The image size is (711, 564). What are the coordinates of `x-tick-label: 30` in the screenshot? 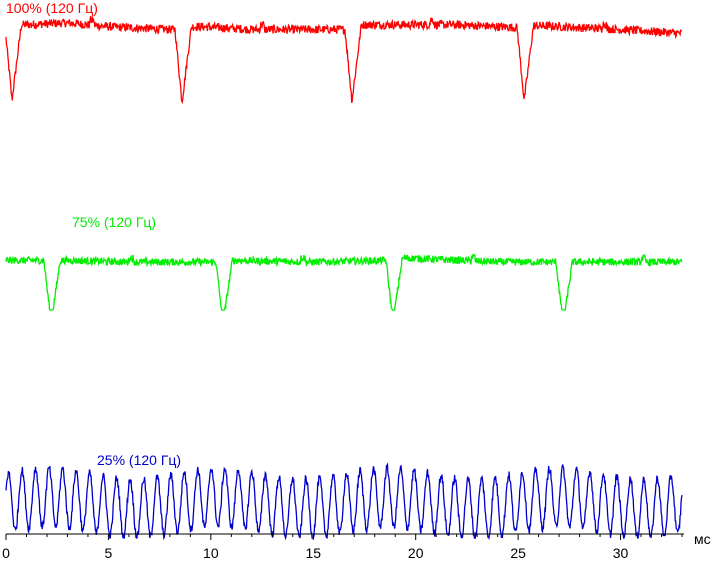 It's located at (621, 553).